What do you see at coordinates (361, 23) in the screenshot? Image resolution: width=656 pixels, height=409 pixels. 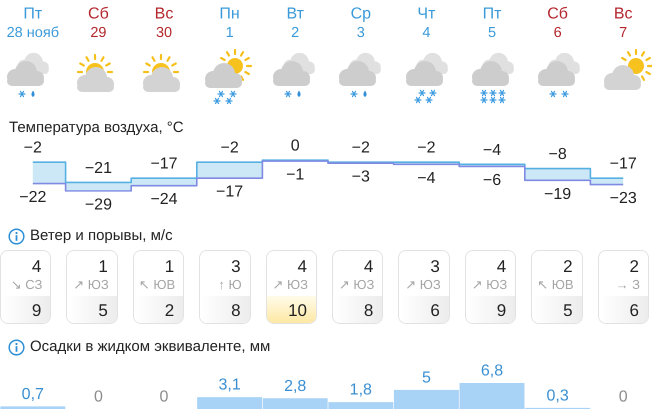 I see `x-tick-label: Ср 3` at bounding box center [361, 23].